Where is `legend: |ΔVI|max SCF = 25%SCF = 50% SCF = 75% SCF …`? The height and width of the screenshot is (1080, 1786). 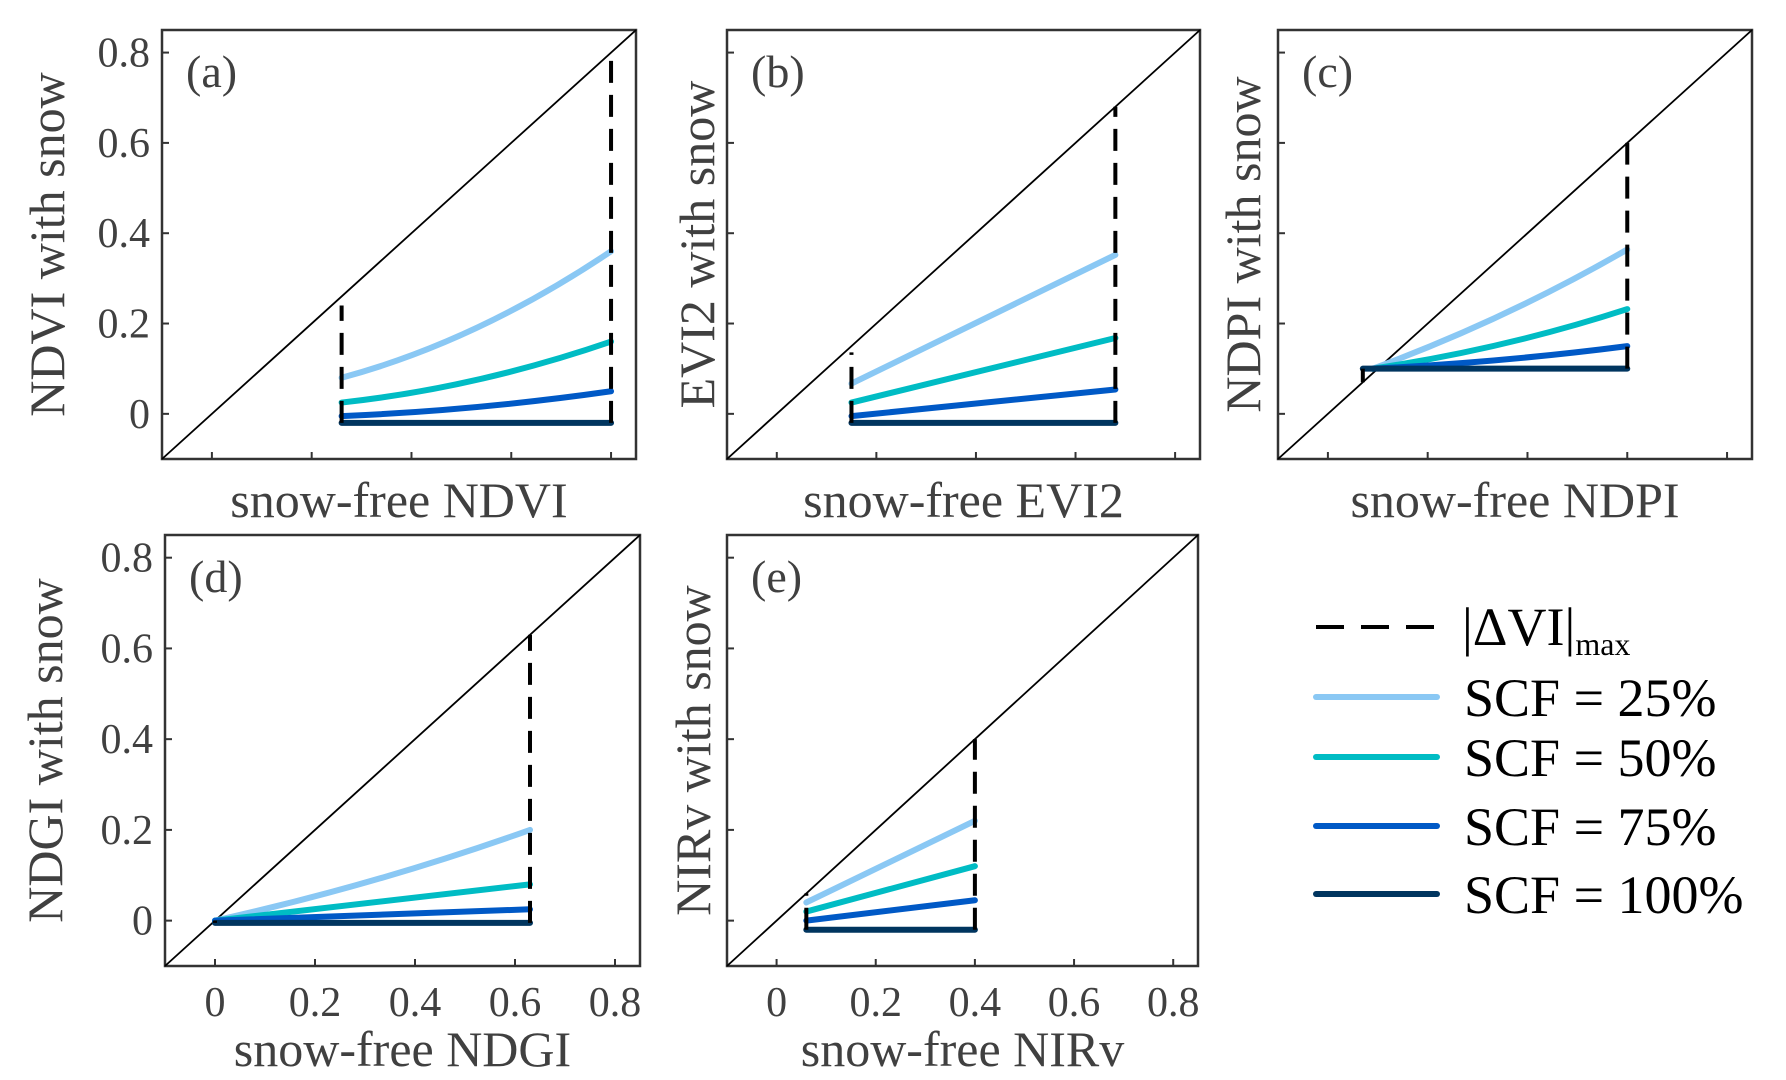
legend: |ΔVI|max SCF = 25%SCF = 50% SCF = 75% SCF … is located at coordinates (1528, 761).